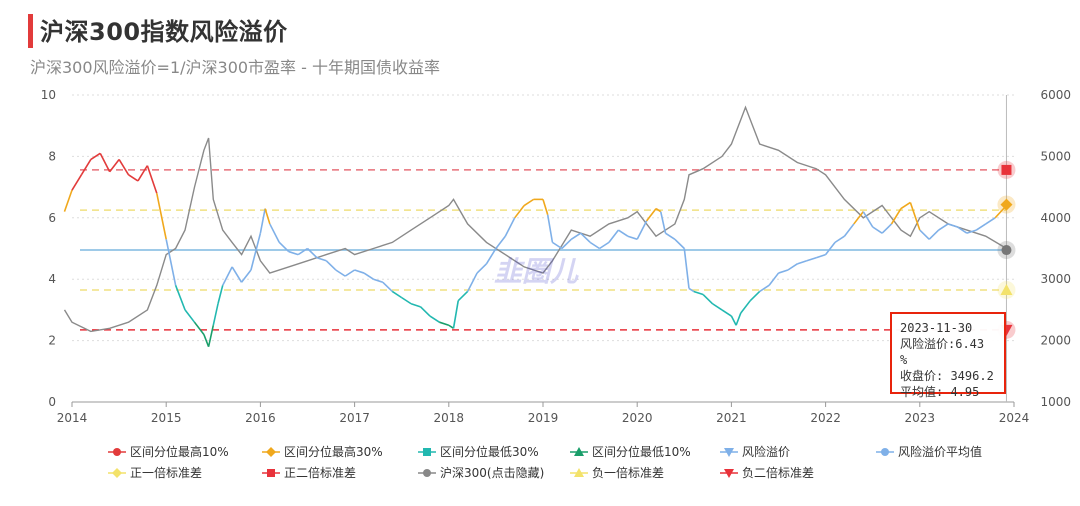 Image resolution: width=1080 pixels, height=506 pixels. I want to click on legend-item: 负一倍标准差, so click(617, 472).